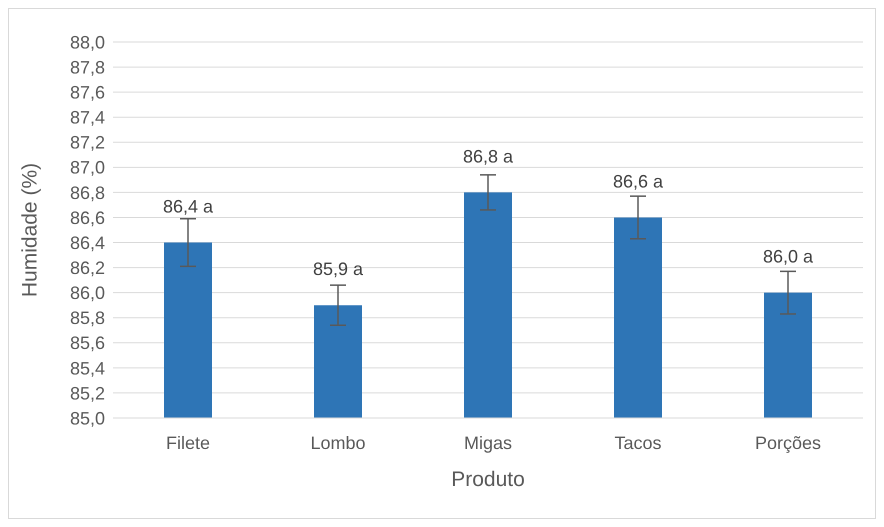 This screenshot has width=884, height=527. I want to click on y-tick-label: 87,2, so click(87, 142).